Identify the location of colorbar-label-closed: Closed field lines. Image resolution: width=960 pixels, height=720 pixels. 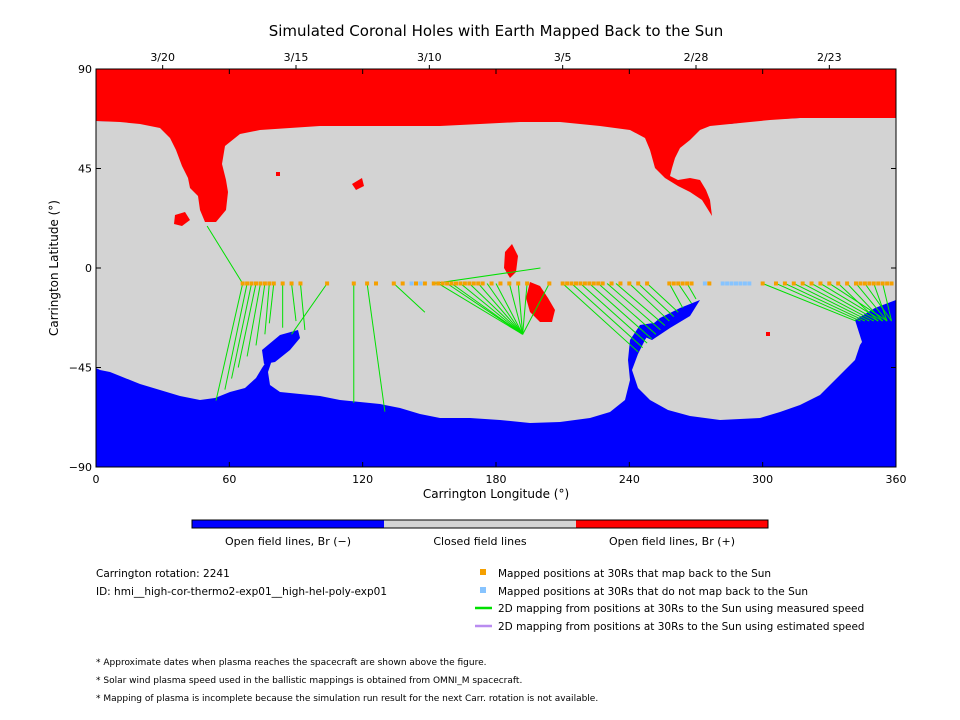
(480, 541).